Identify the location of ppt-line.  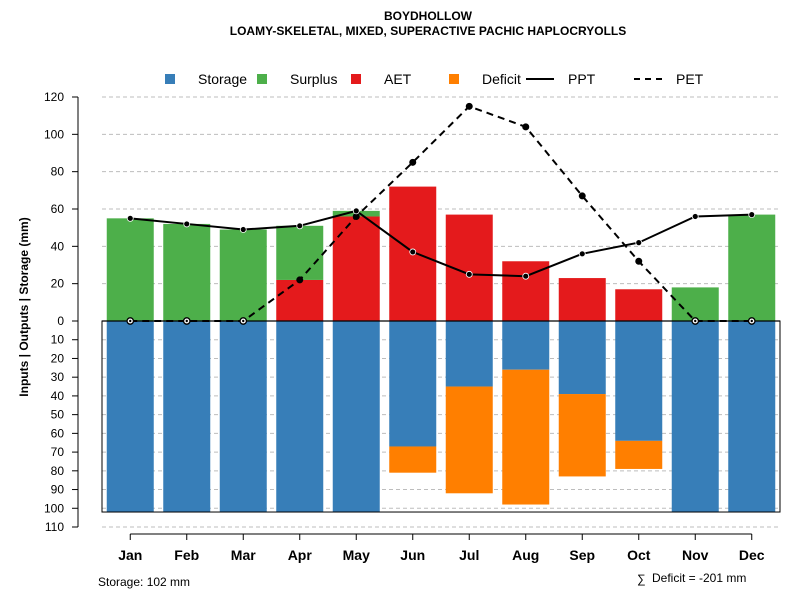
(441, 243).